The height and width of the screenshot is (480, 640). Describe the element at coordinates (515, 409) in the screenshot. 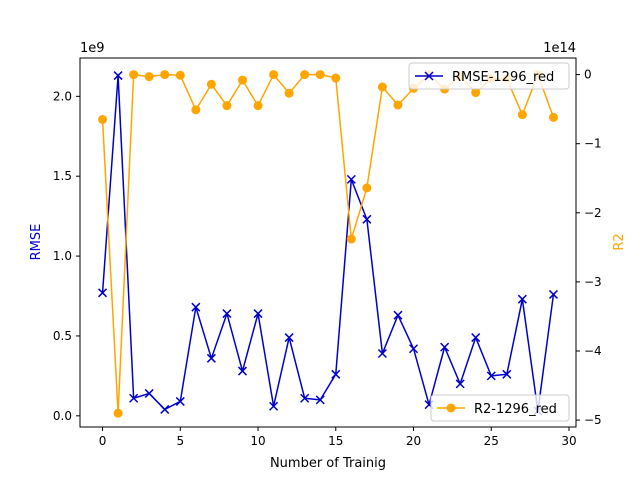

I see `legend-r2-label: R2-1296_red` at that location.